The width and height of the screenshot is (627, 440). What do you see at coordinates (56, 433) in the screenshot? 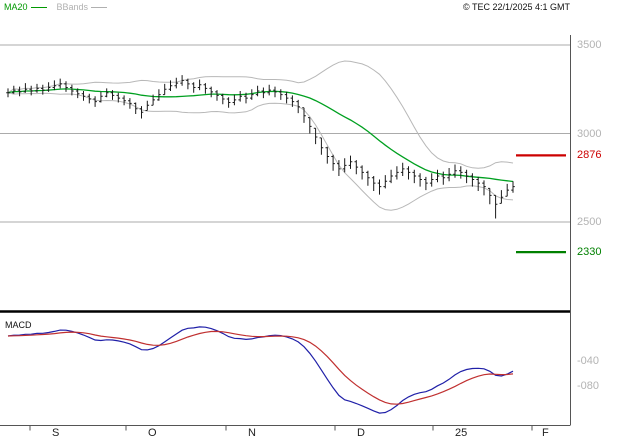
I see `time-label-S: S` at bounding box center [56, 433].